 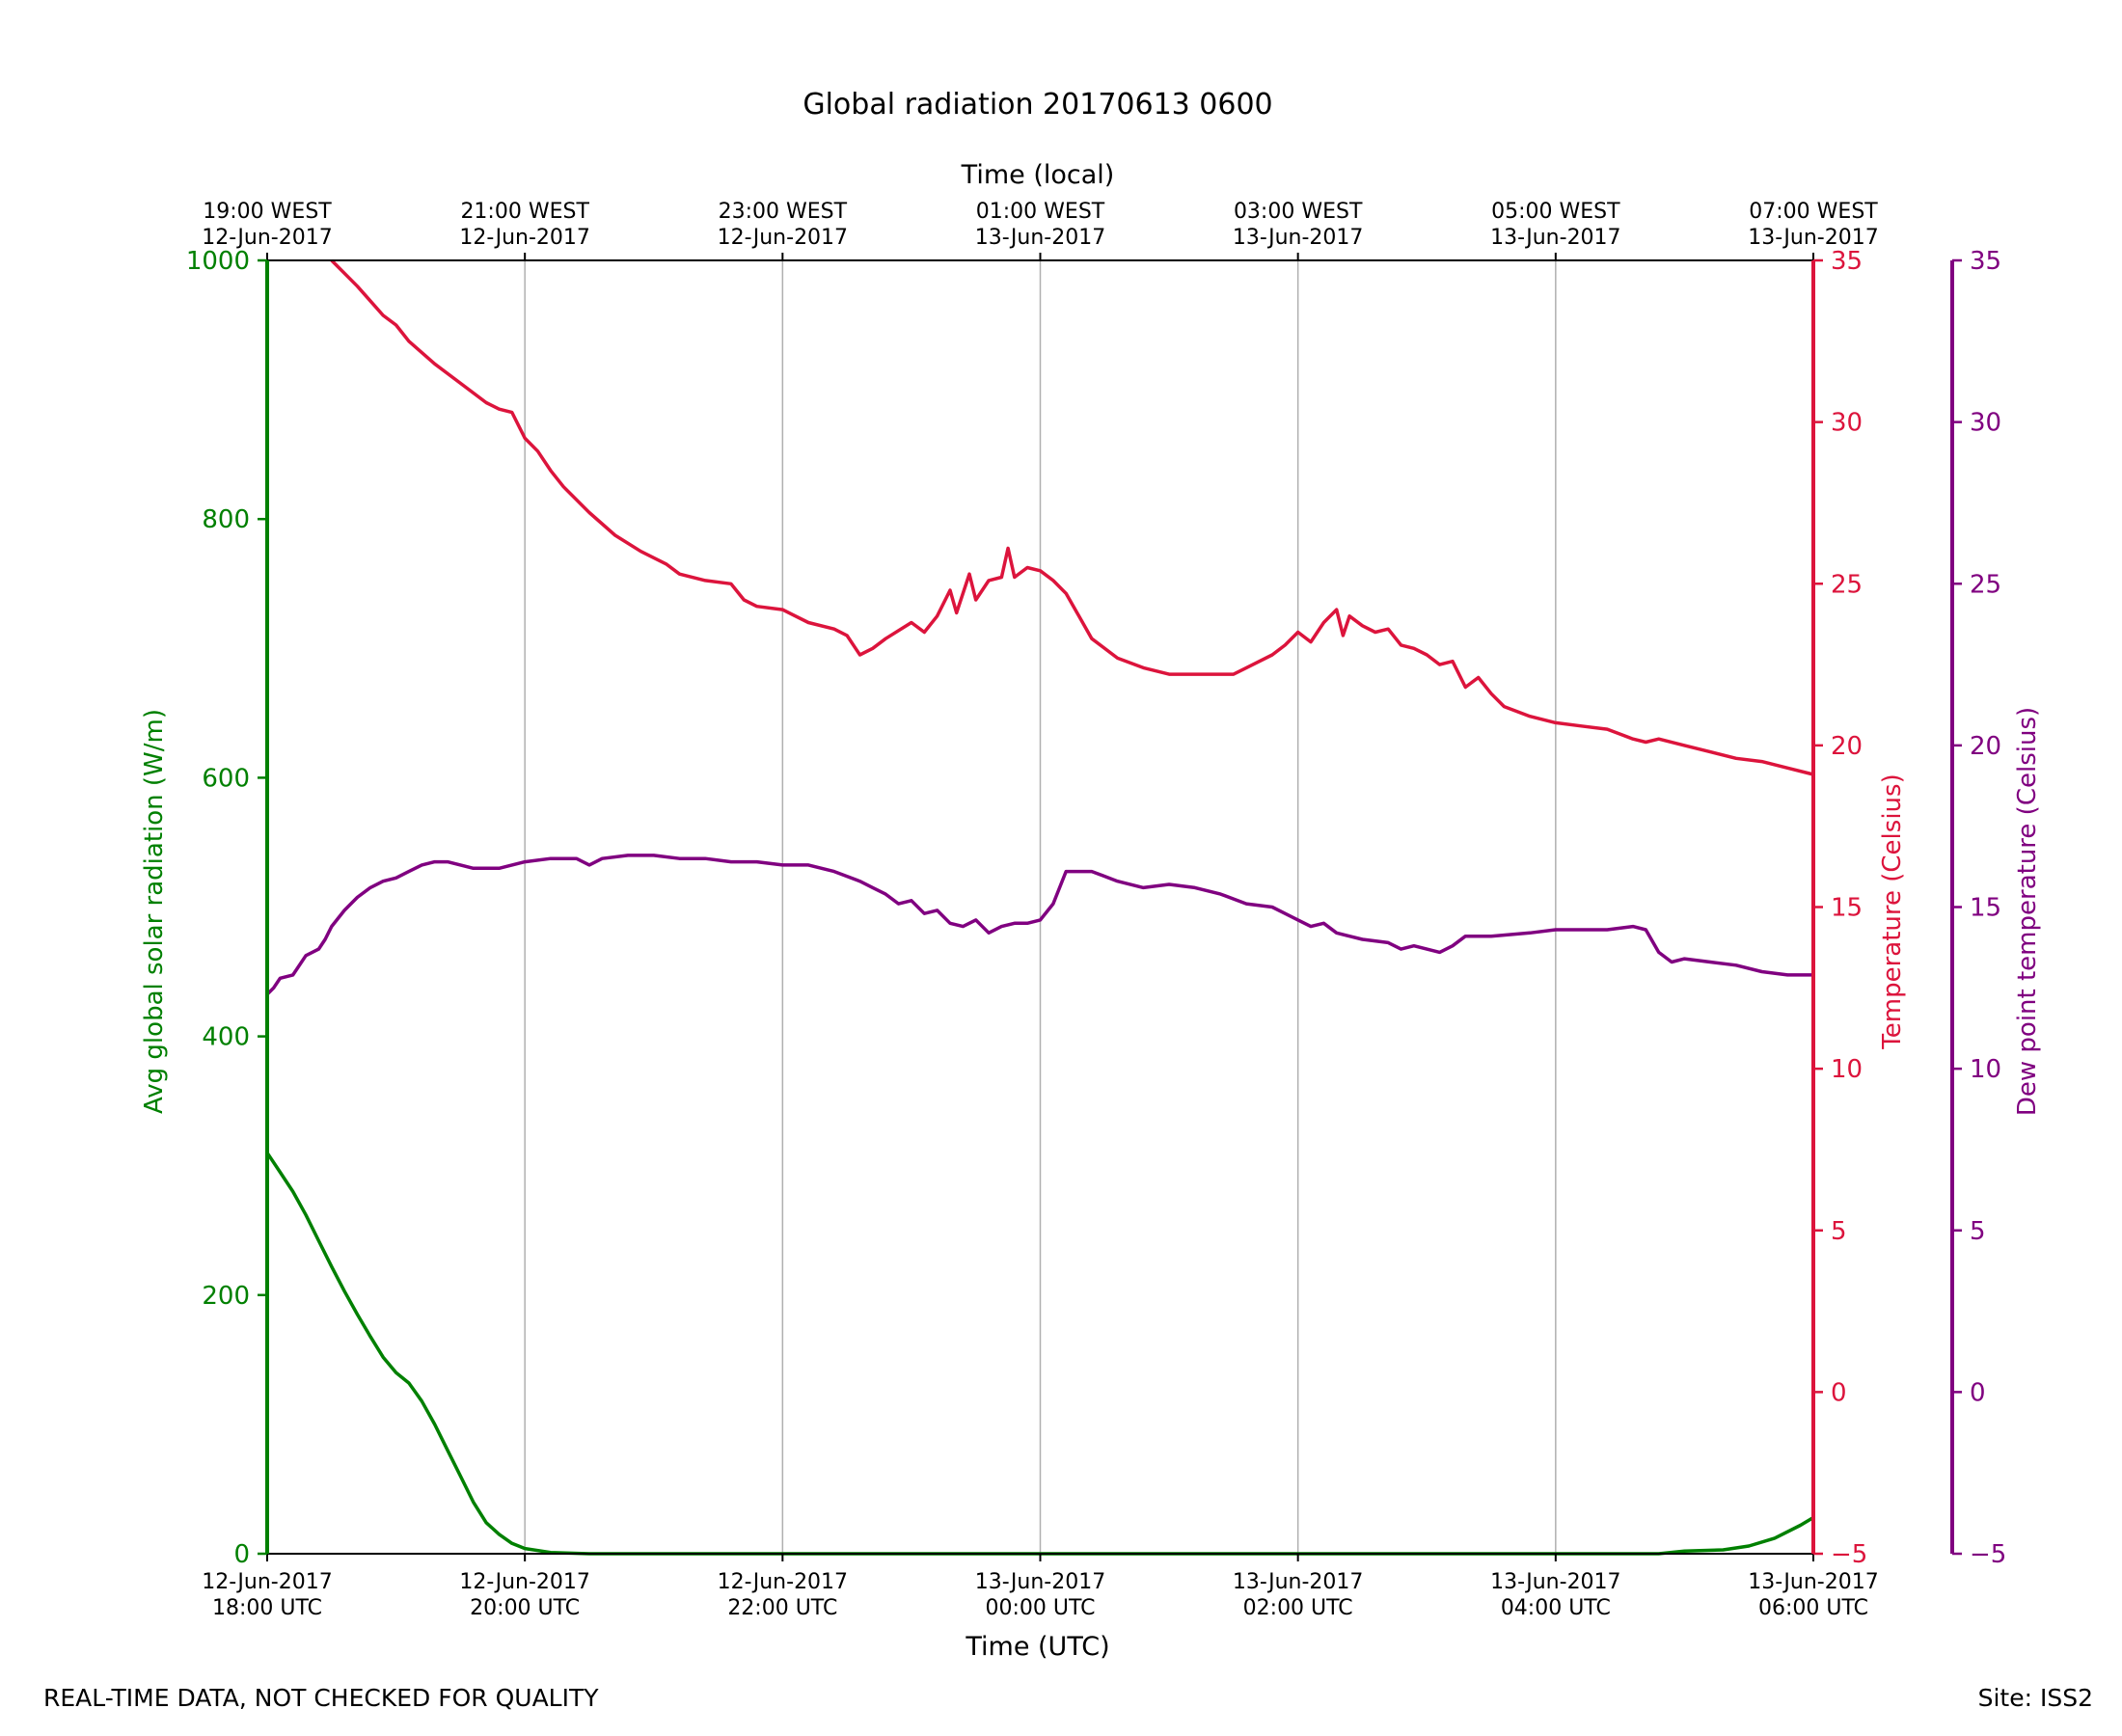 I want to click on site-label: Site: ISS2, so click(x=2035, y=1698).